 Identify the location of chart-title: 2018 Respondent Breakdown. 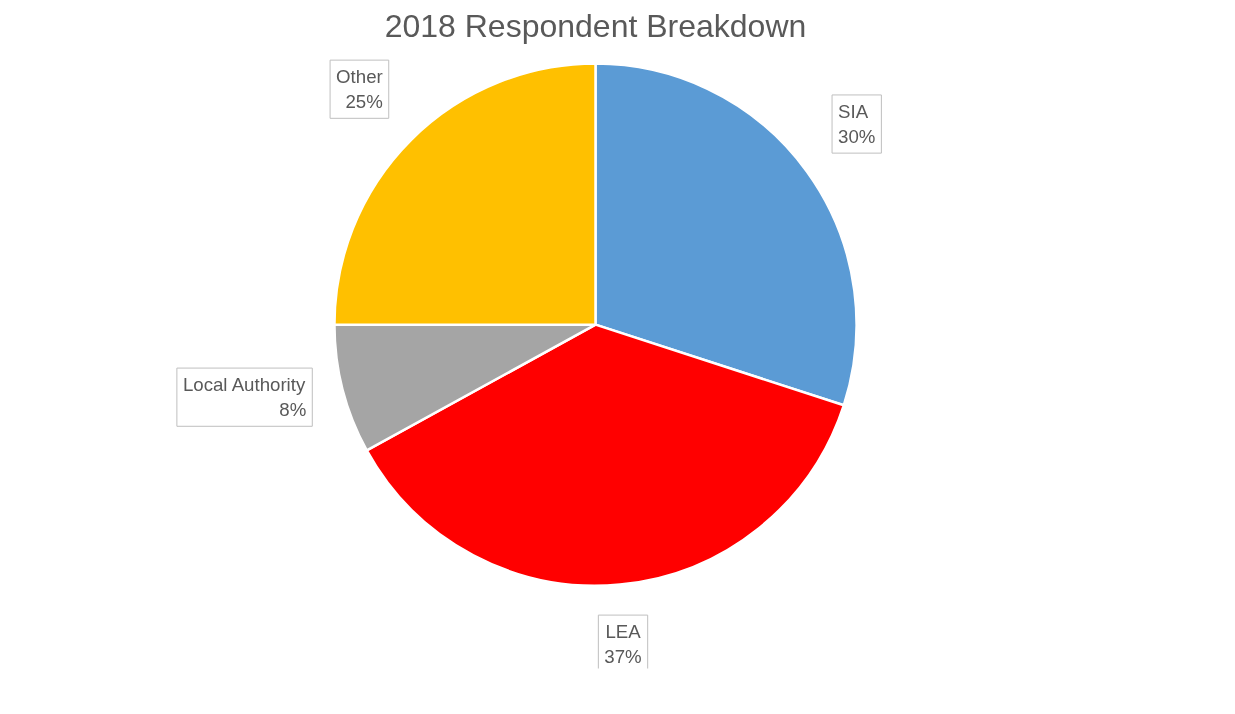
(595, 25).